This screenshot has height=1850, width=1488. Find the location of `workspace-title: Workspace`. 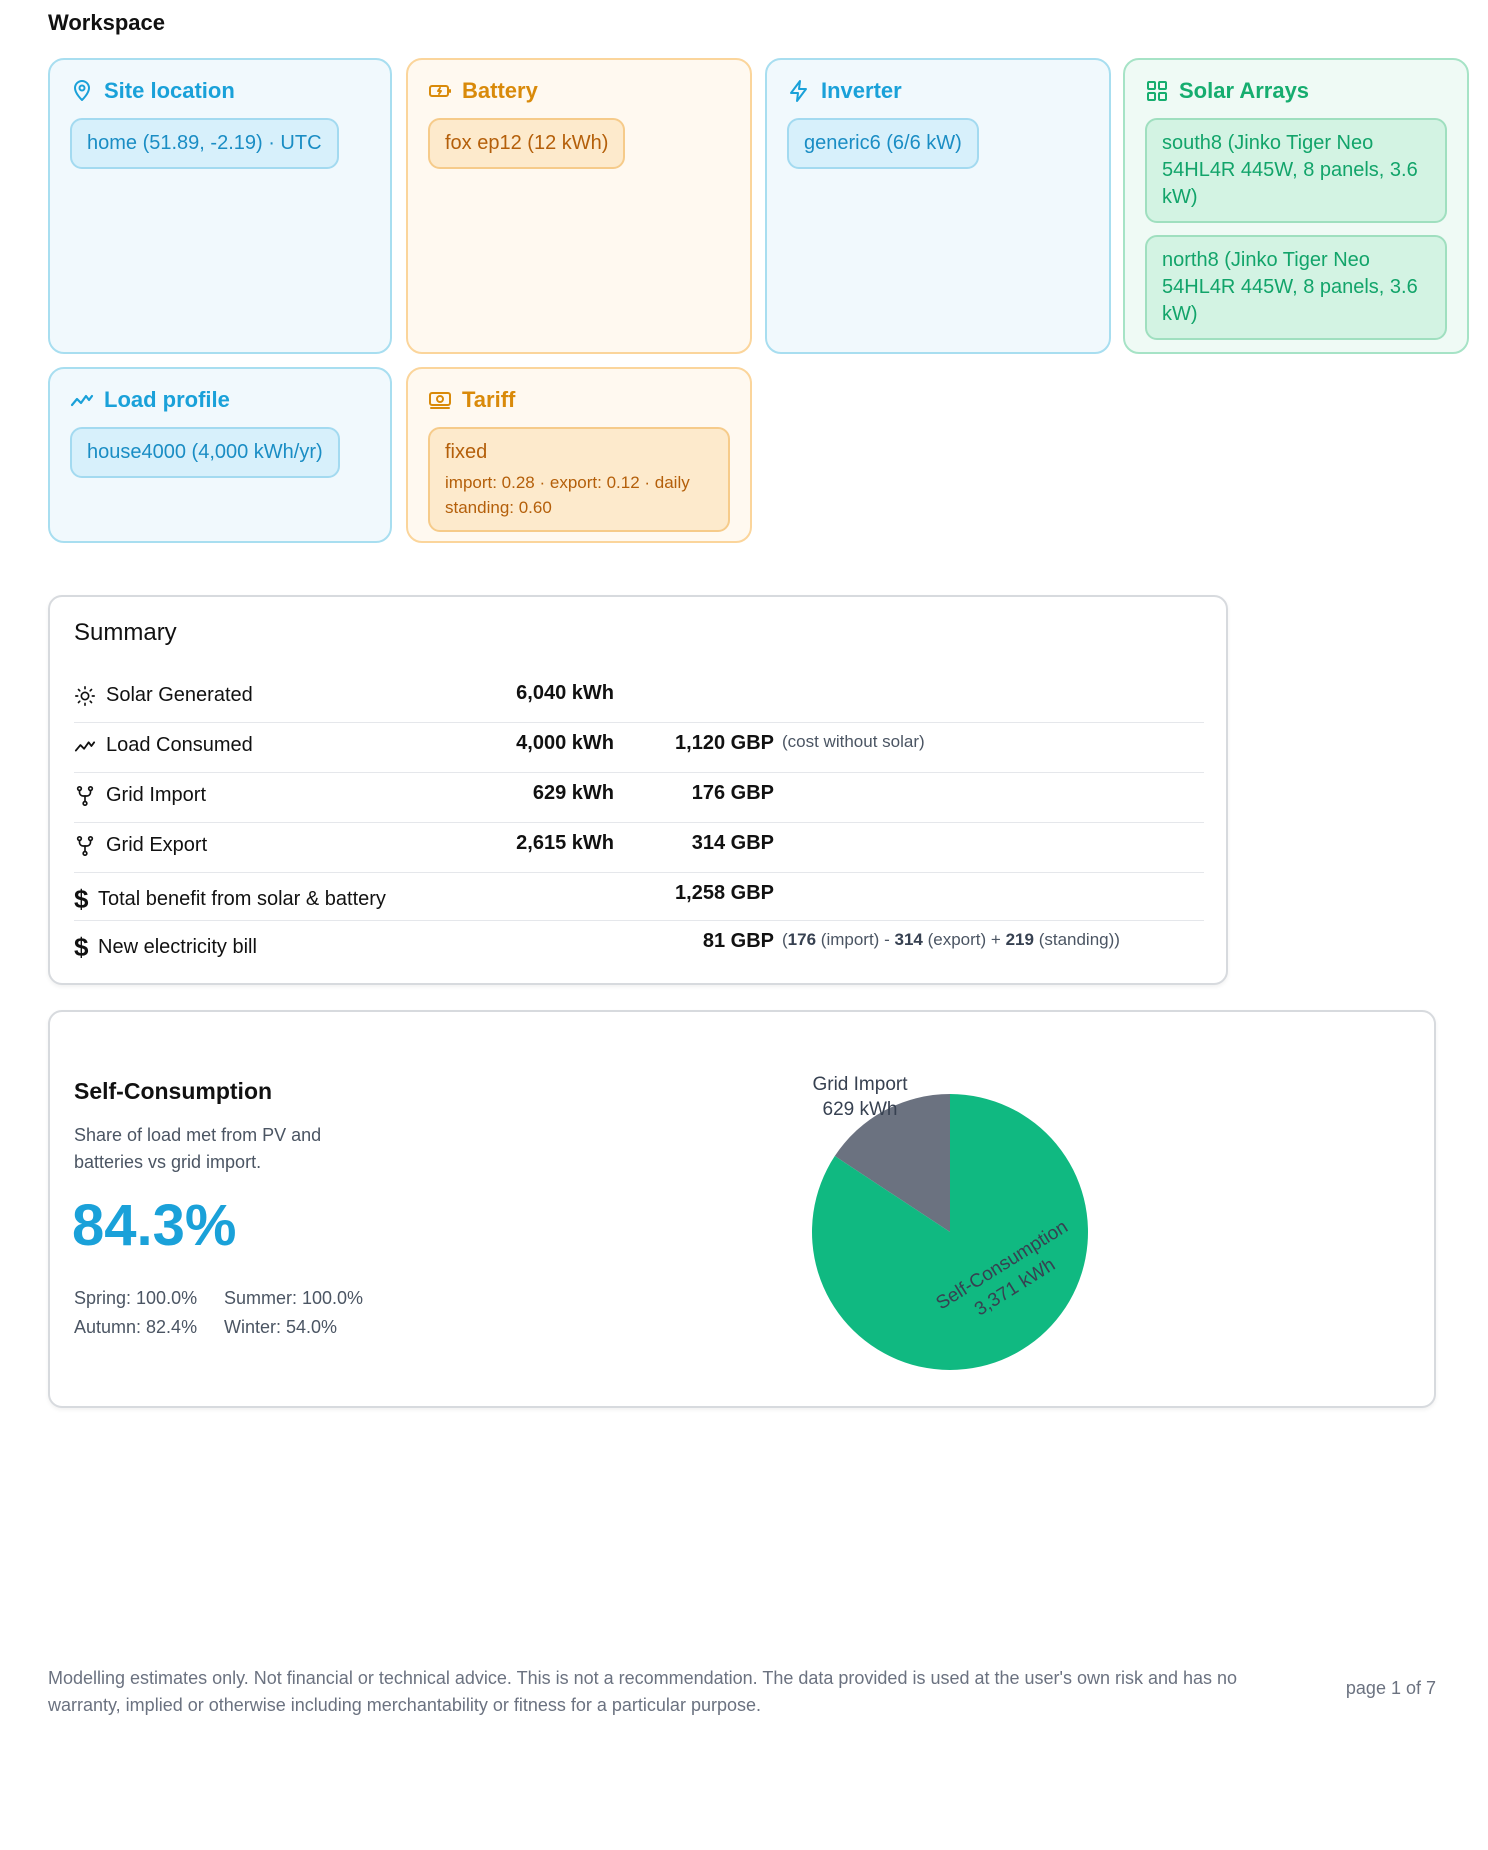

workspace-title: Workspace is located at coordinates (106, 22).